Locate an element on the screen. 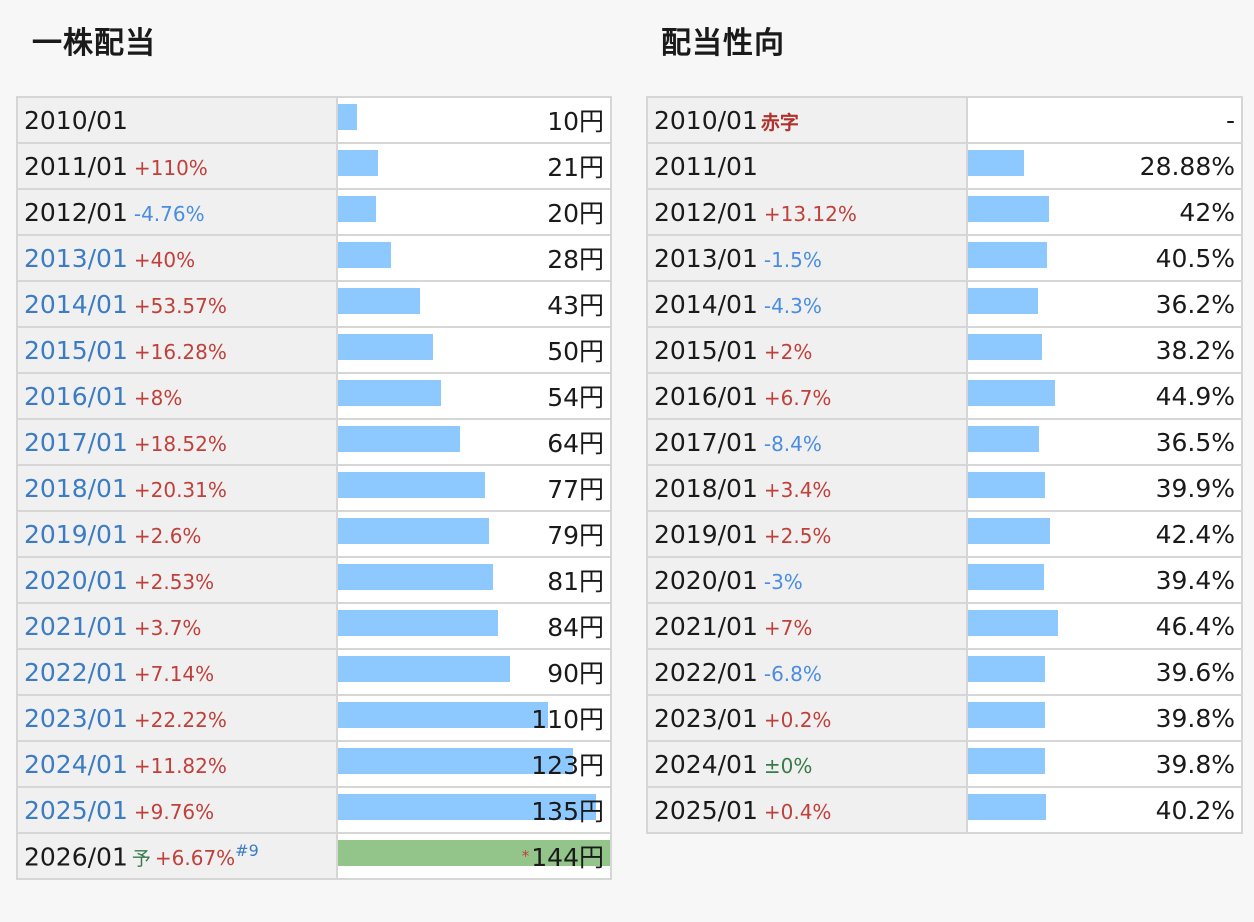  footnote-link: #9 is located at coordinates (247, 850).